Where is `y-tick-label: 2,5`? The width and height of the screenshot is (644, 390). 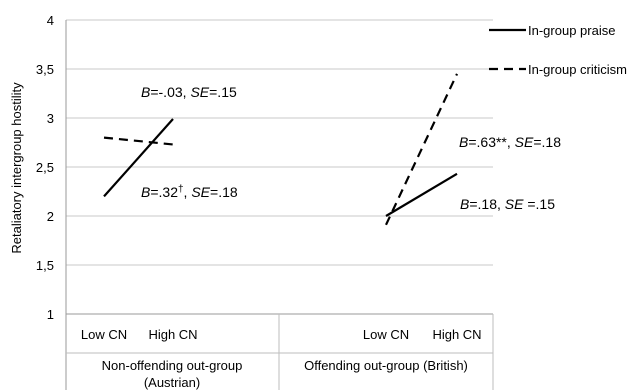
y-tick-label: 2,5 is located at coordinates (45, 167).